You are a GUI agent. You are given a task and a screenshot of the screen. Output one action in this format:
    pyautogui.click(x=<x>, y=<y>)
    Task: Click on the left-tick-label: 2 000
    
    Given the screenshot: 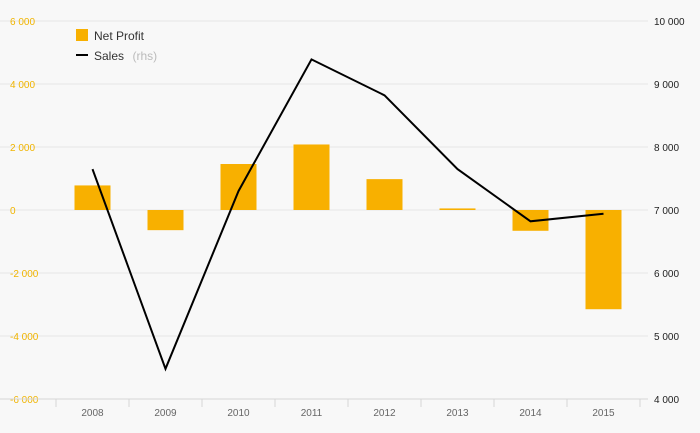 What is the action you would take?
    pyautogui.click(x=22, y=148)
    